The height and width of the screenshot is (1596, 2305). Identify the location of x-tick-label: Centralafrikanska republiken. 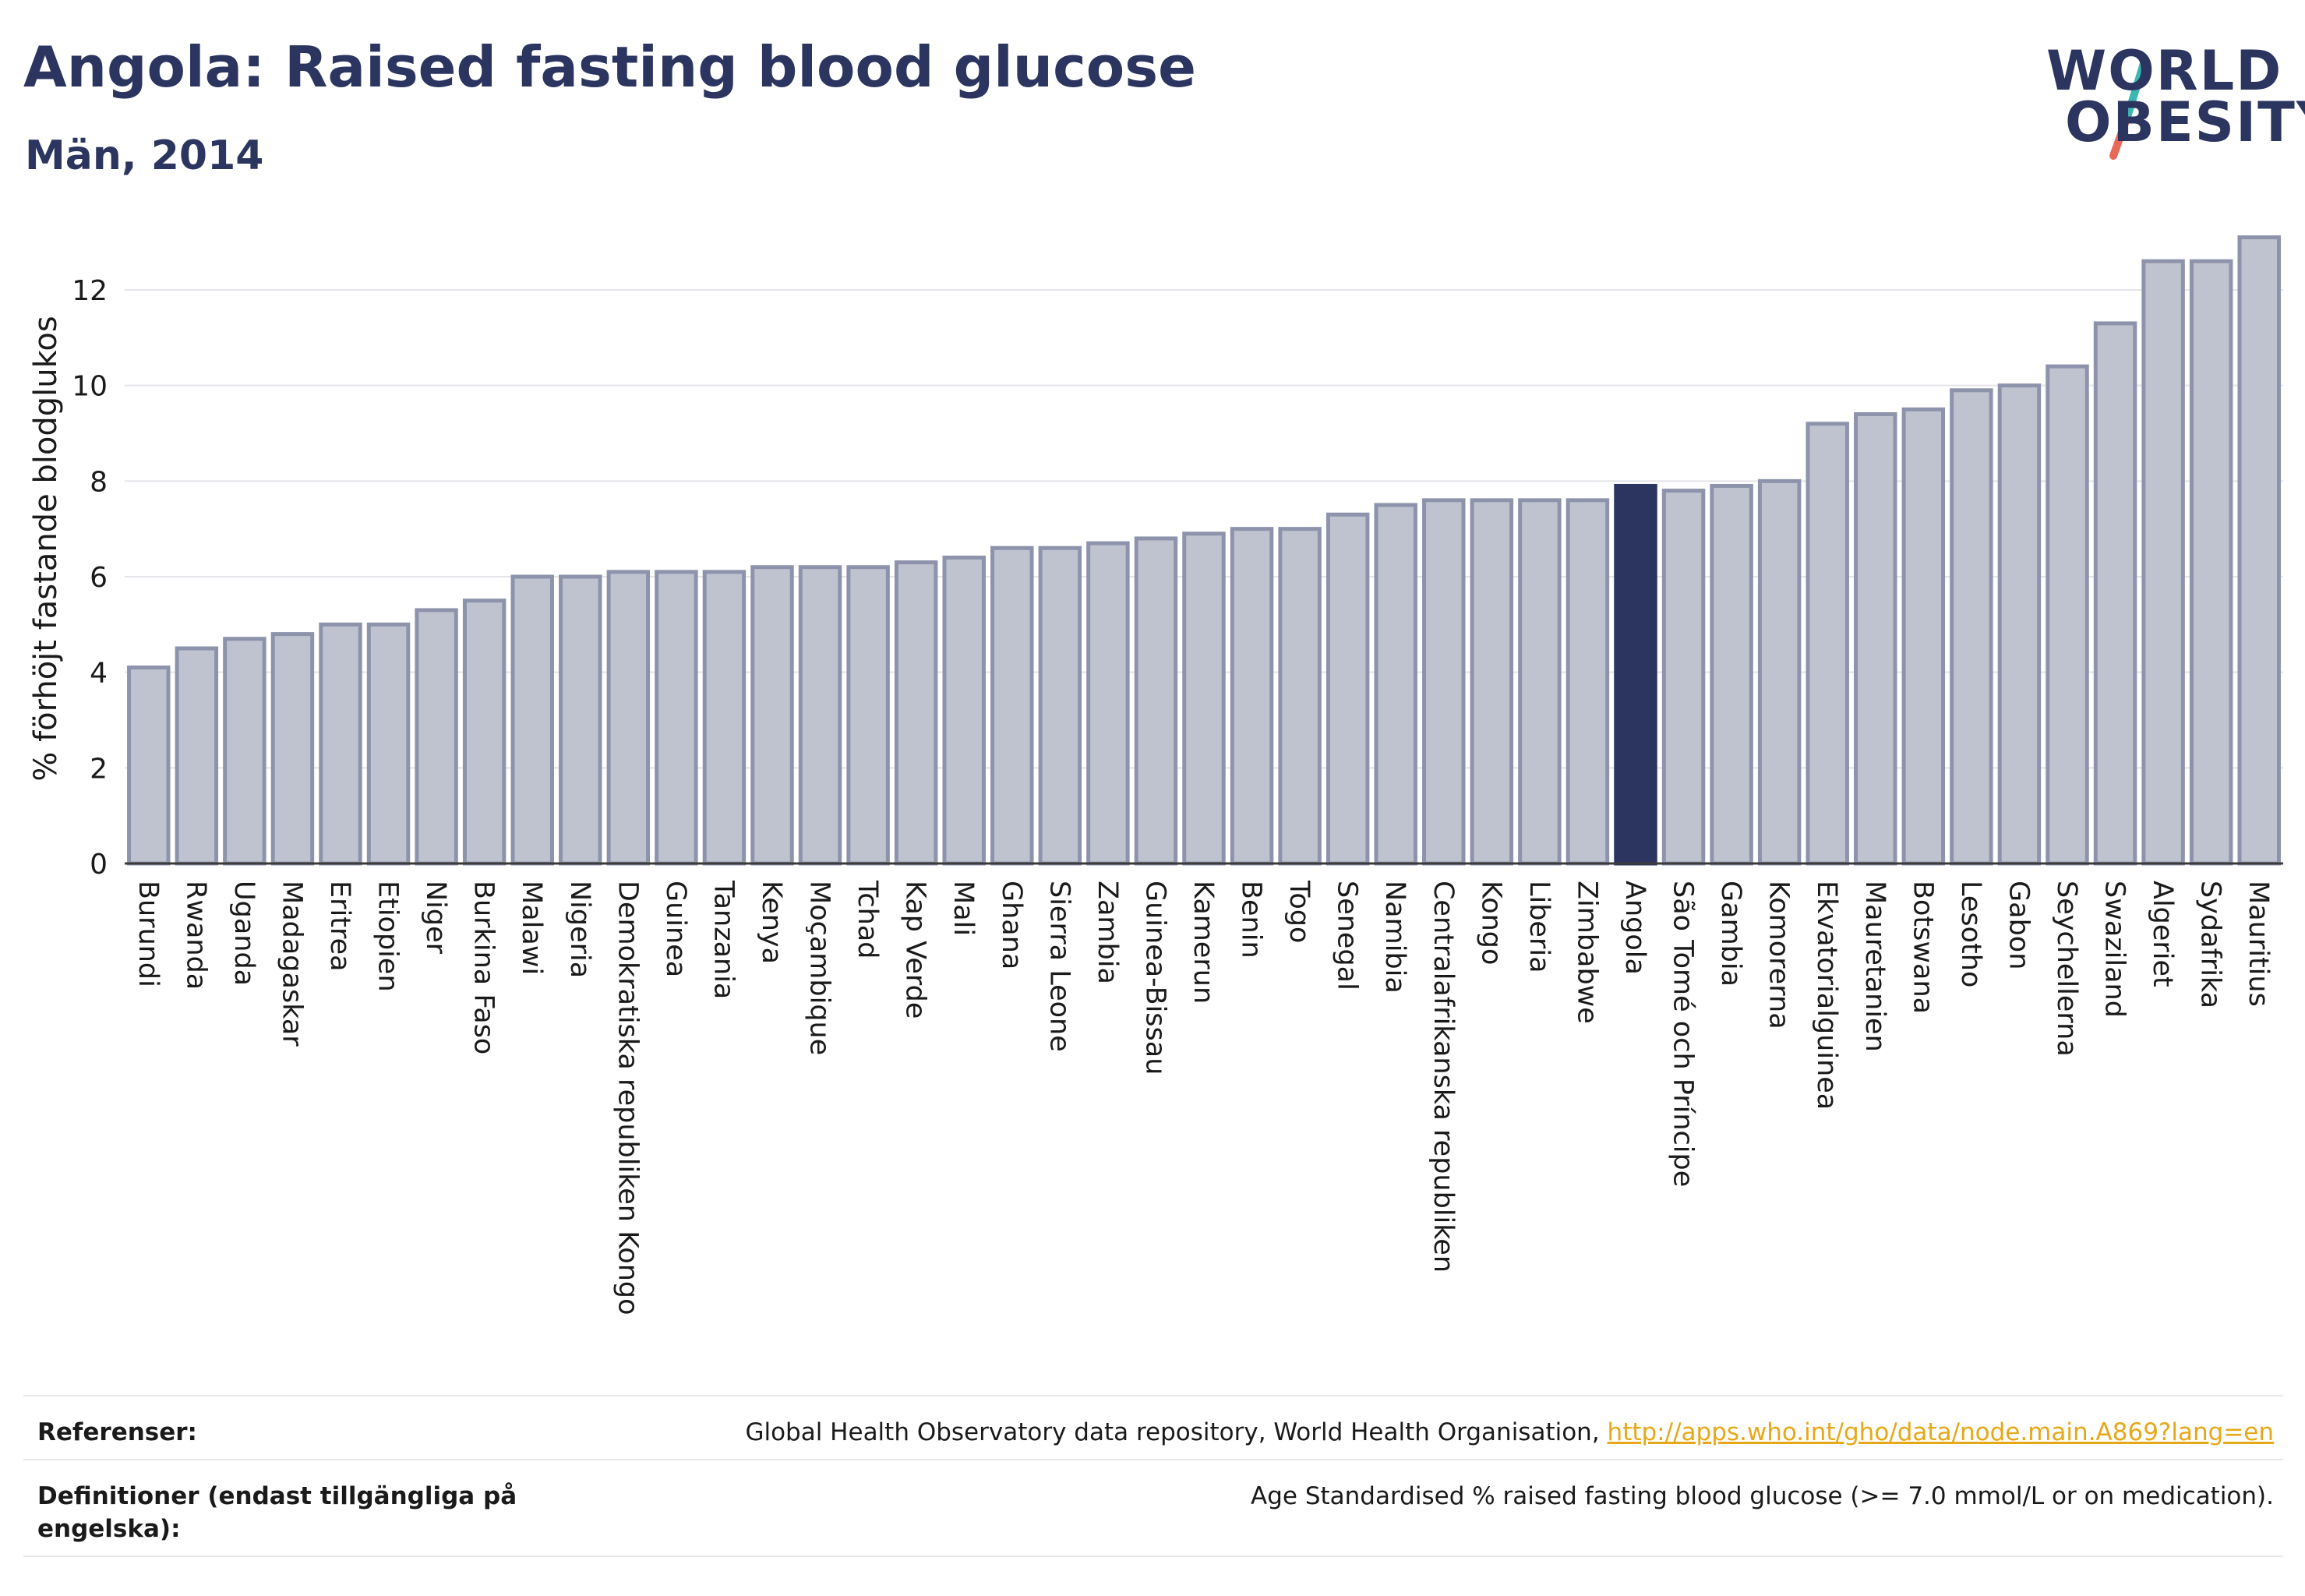
(1443, 1077).